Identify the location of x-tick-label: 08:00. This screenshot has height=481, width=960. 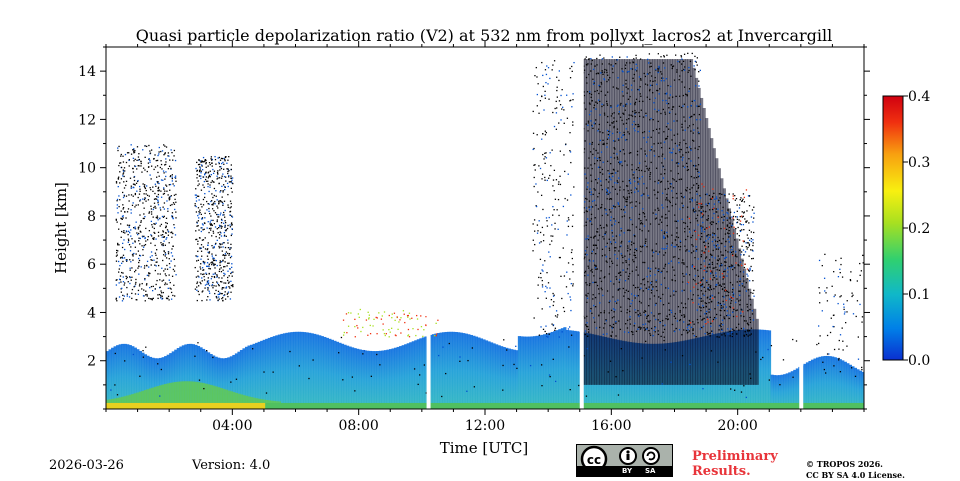
(358, 426).